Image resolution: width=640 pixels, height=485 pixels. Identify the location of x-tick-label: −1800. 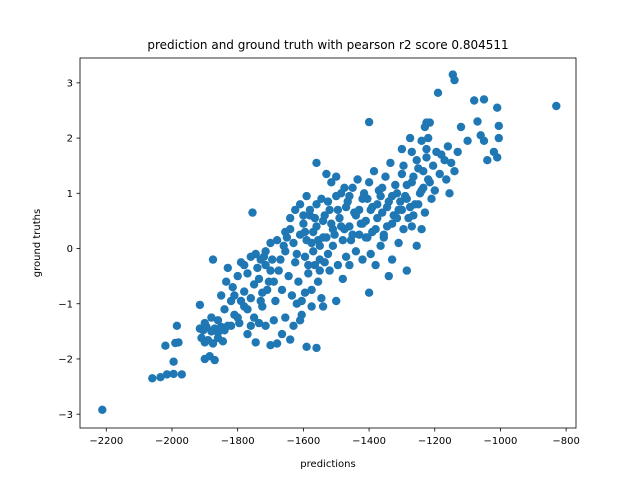
(238, 441).